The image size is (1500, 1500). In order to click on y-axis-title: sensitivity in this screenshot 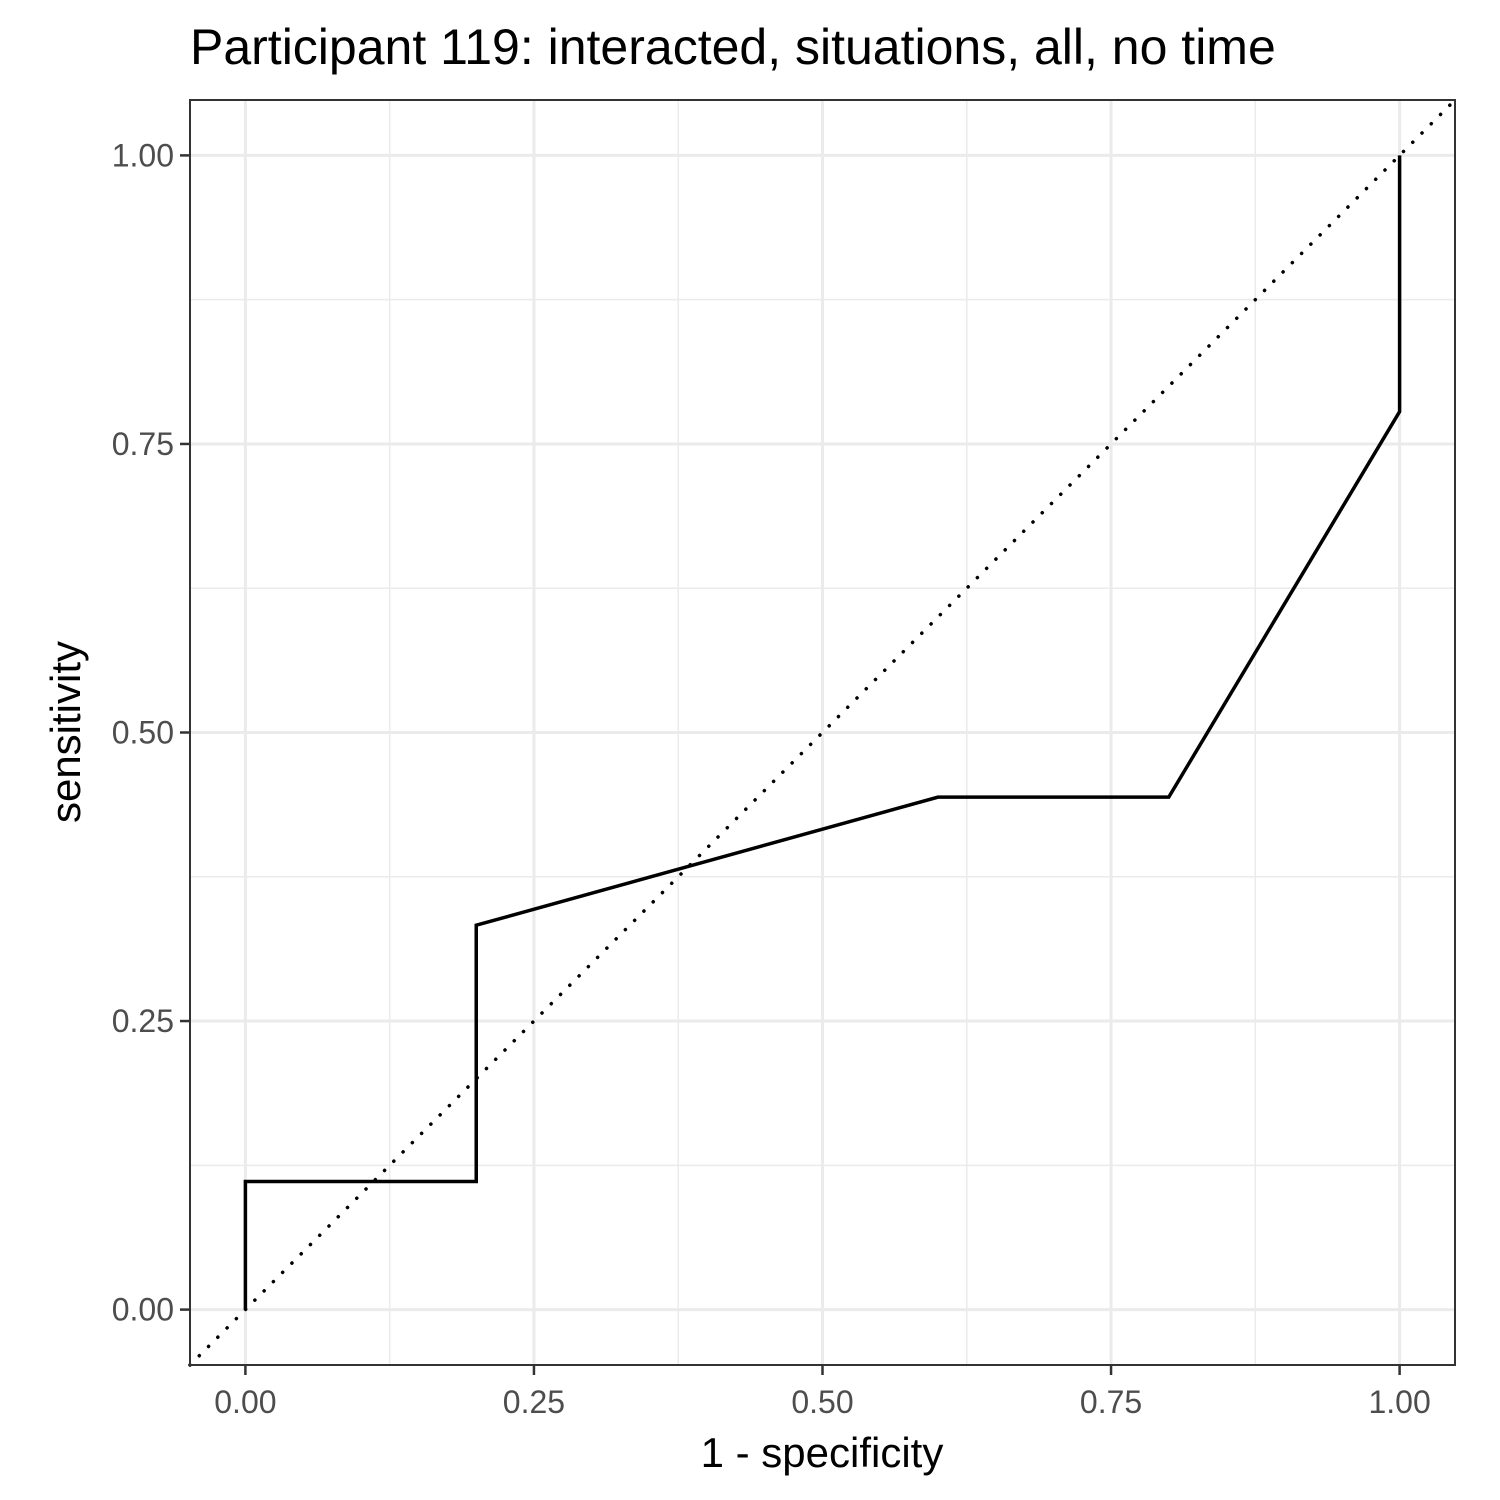, I will do `click(65, 732)`.